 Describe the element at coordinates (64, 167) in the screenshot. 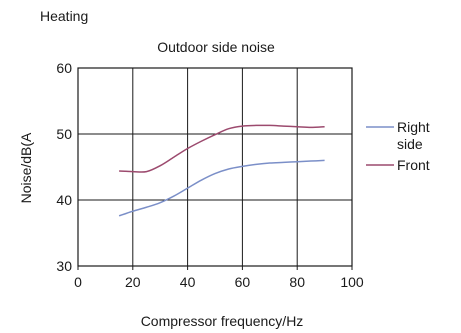

I see `y-axis-ticks: 30 40 50 60` at that location.